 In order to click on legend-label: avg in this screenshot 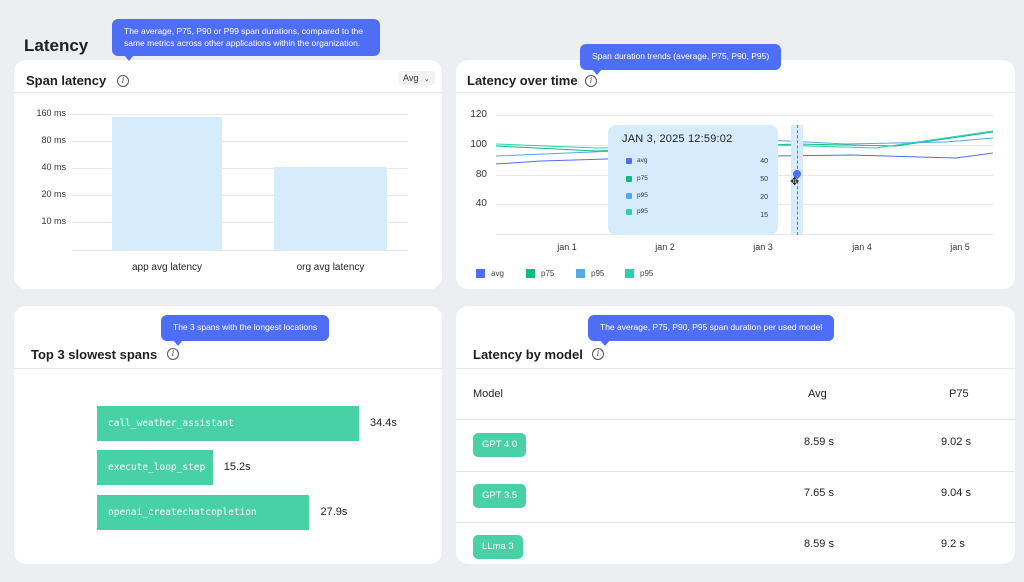, I will do `click(497, 273)`.